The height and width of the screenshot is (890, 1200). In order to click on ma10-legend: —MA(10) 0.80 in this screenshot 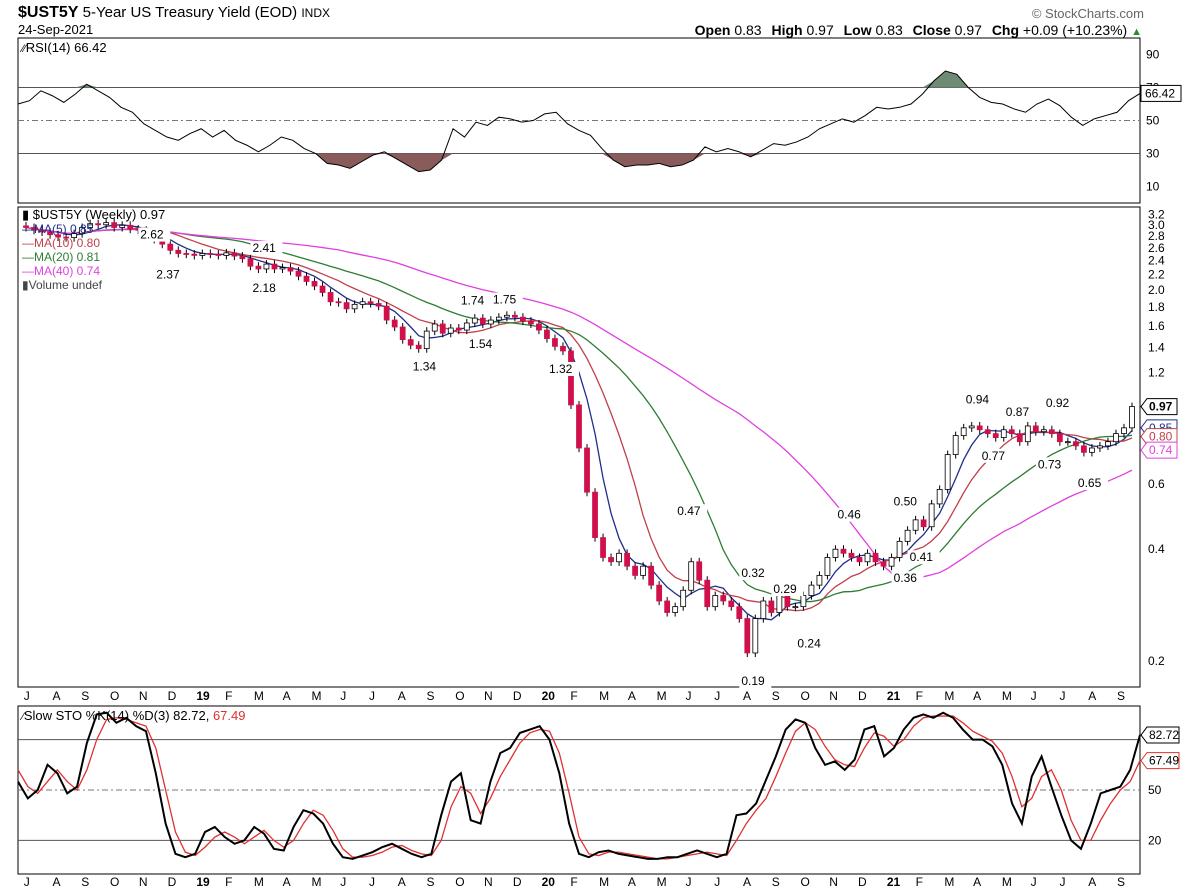, I will do `click(61, 243)`.